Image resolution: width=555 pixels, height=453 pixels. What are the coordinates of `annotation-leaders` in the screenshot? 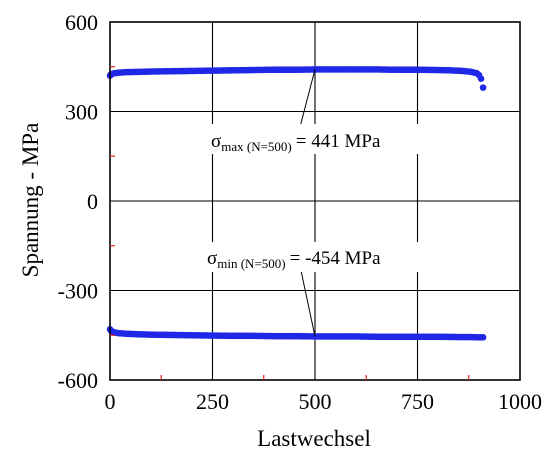 It's located at (305, 203).